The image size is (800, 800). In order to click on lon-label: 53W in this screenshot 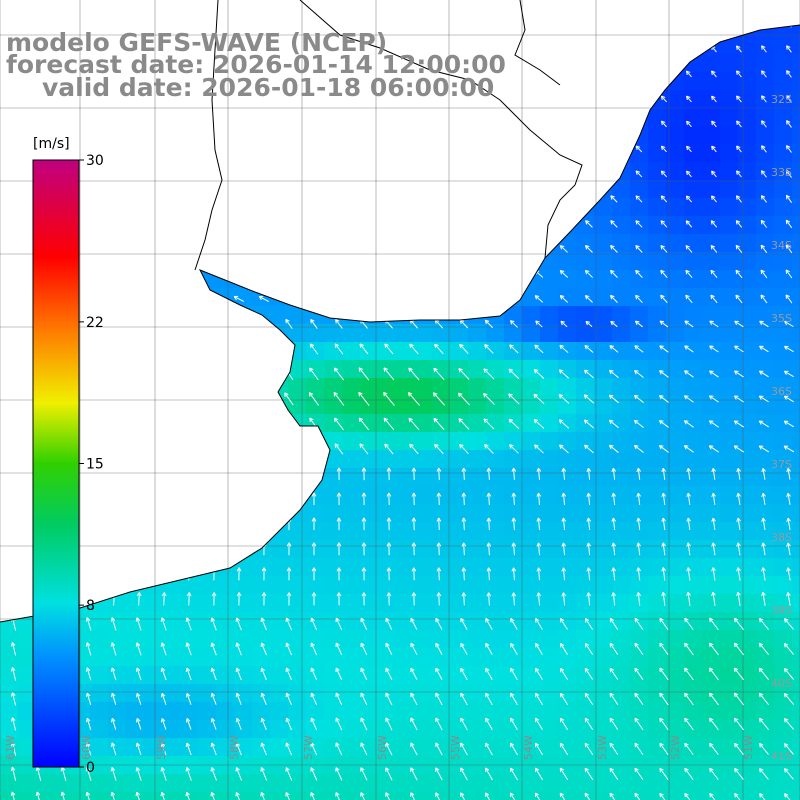, I will do `click(602, 747)`.